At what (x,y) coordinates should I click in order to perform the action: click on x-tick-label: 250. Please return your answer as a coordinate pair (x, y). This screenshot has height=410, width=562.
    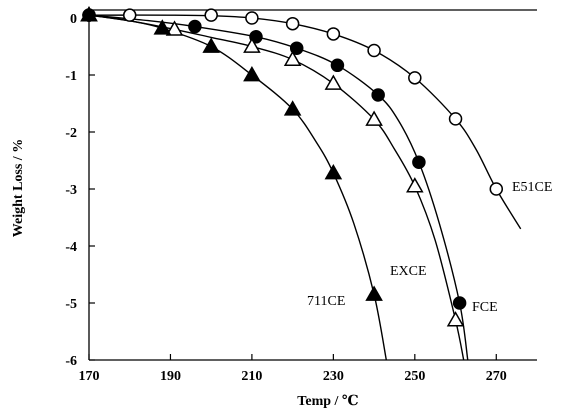
    Looking at the image, I should click on (414, 376).